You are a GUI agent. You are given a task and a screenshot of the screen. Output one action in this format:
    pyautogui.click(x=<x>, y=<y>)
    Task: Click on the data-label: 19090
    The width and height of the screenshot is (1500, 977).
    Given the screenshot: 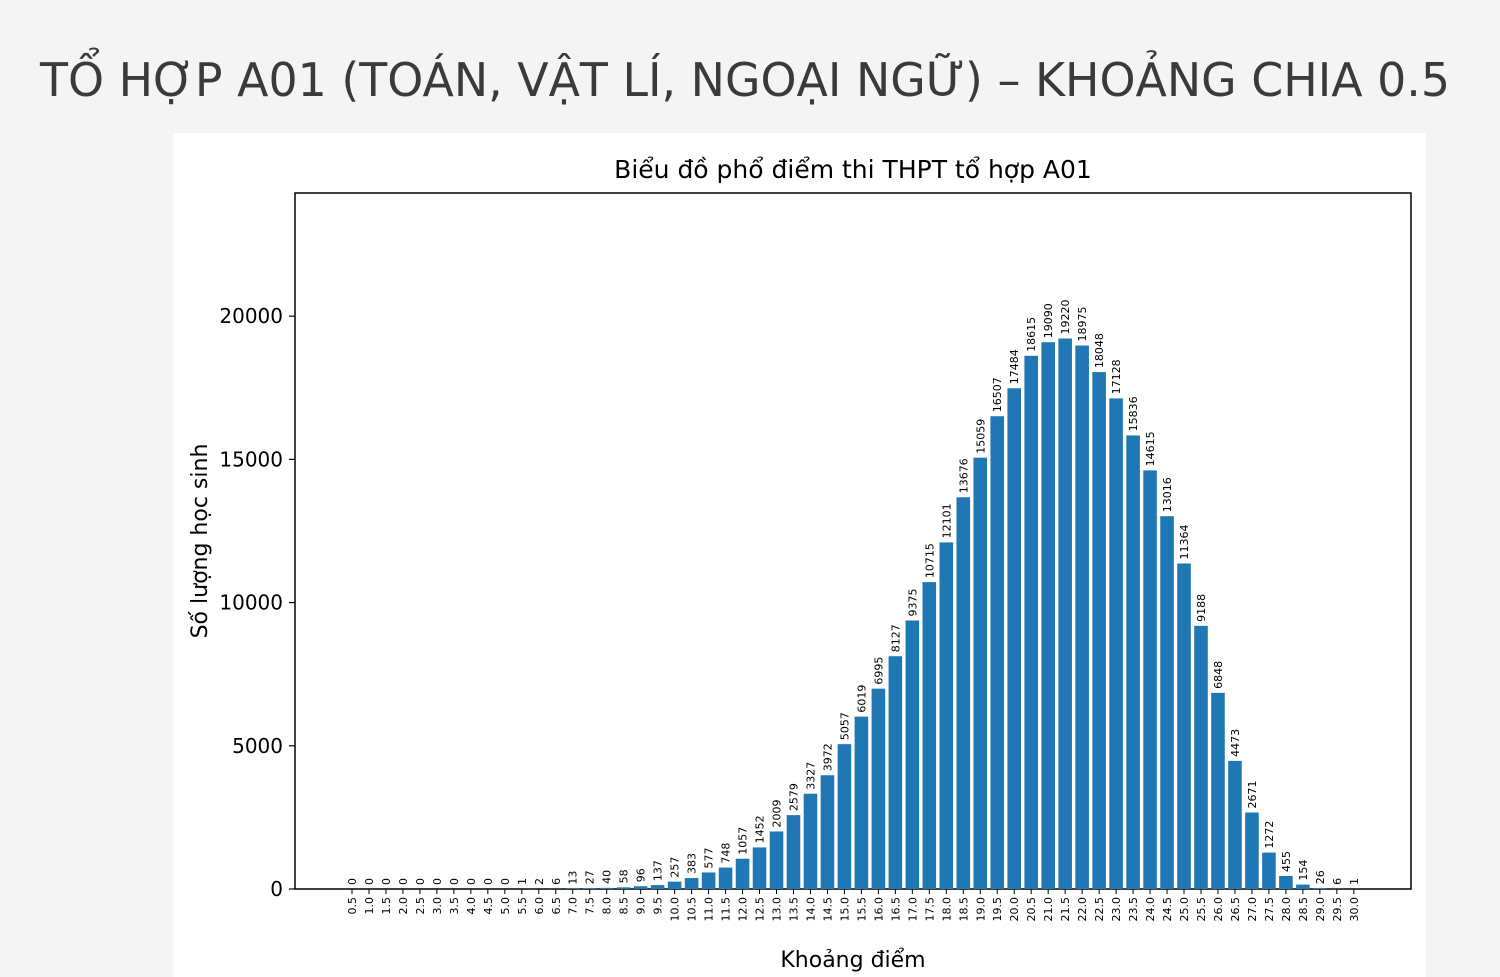 What is the action you would take?
    pyautogui.click(x=1048, y=320)
    